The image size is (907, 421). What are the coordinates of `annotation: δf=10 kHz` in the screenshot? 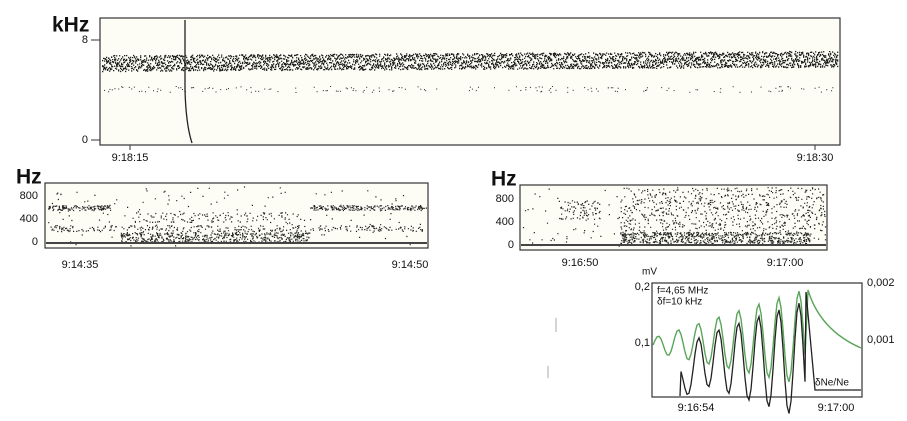 It's located at (679, 302).